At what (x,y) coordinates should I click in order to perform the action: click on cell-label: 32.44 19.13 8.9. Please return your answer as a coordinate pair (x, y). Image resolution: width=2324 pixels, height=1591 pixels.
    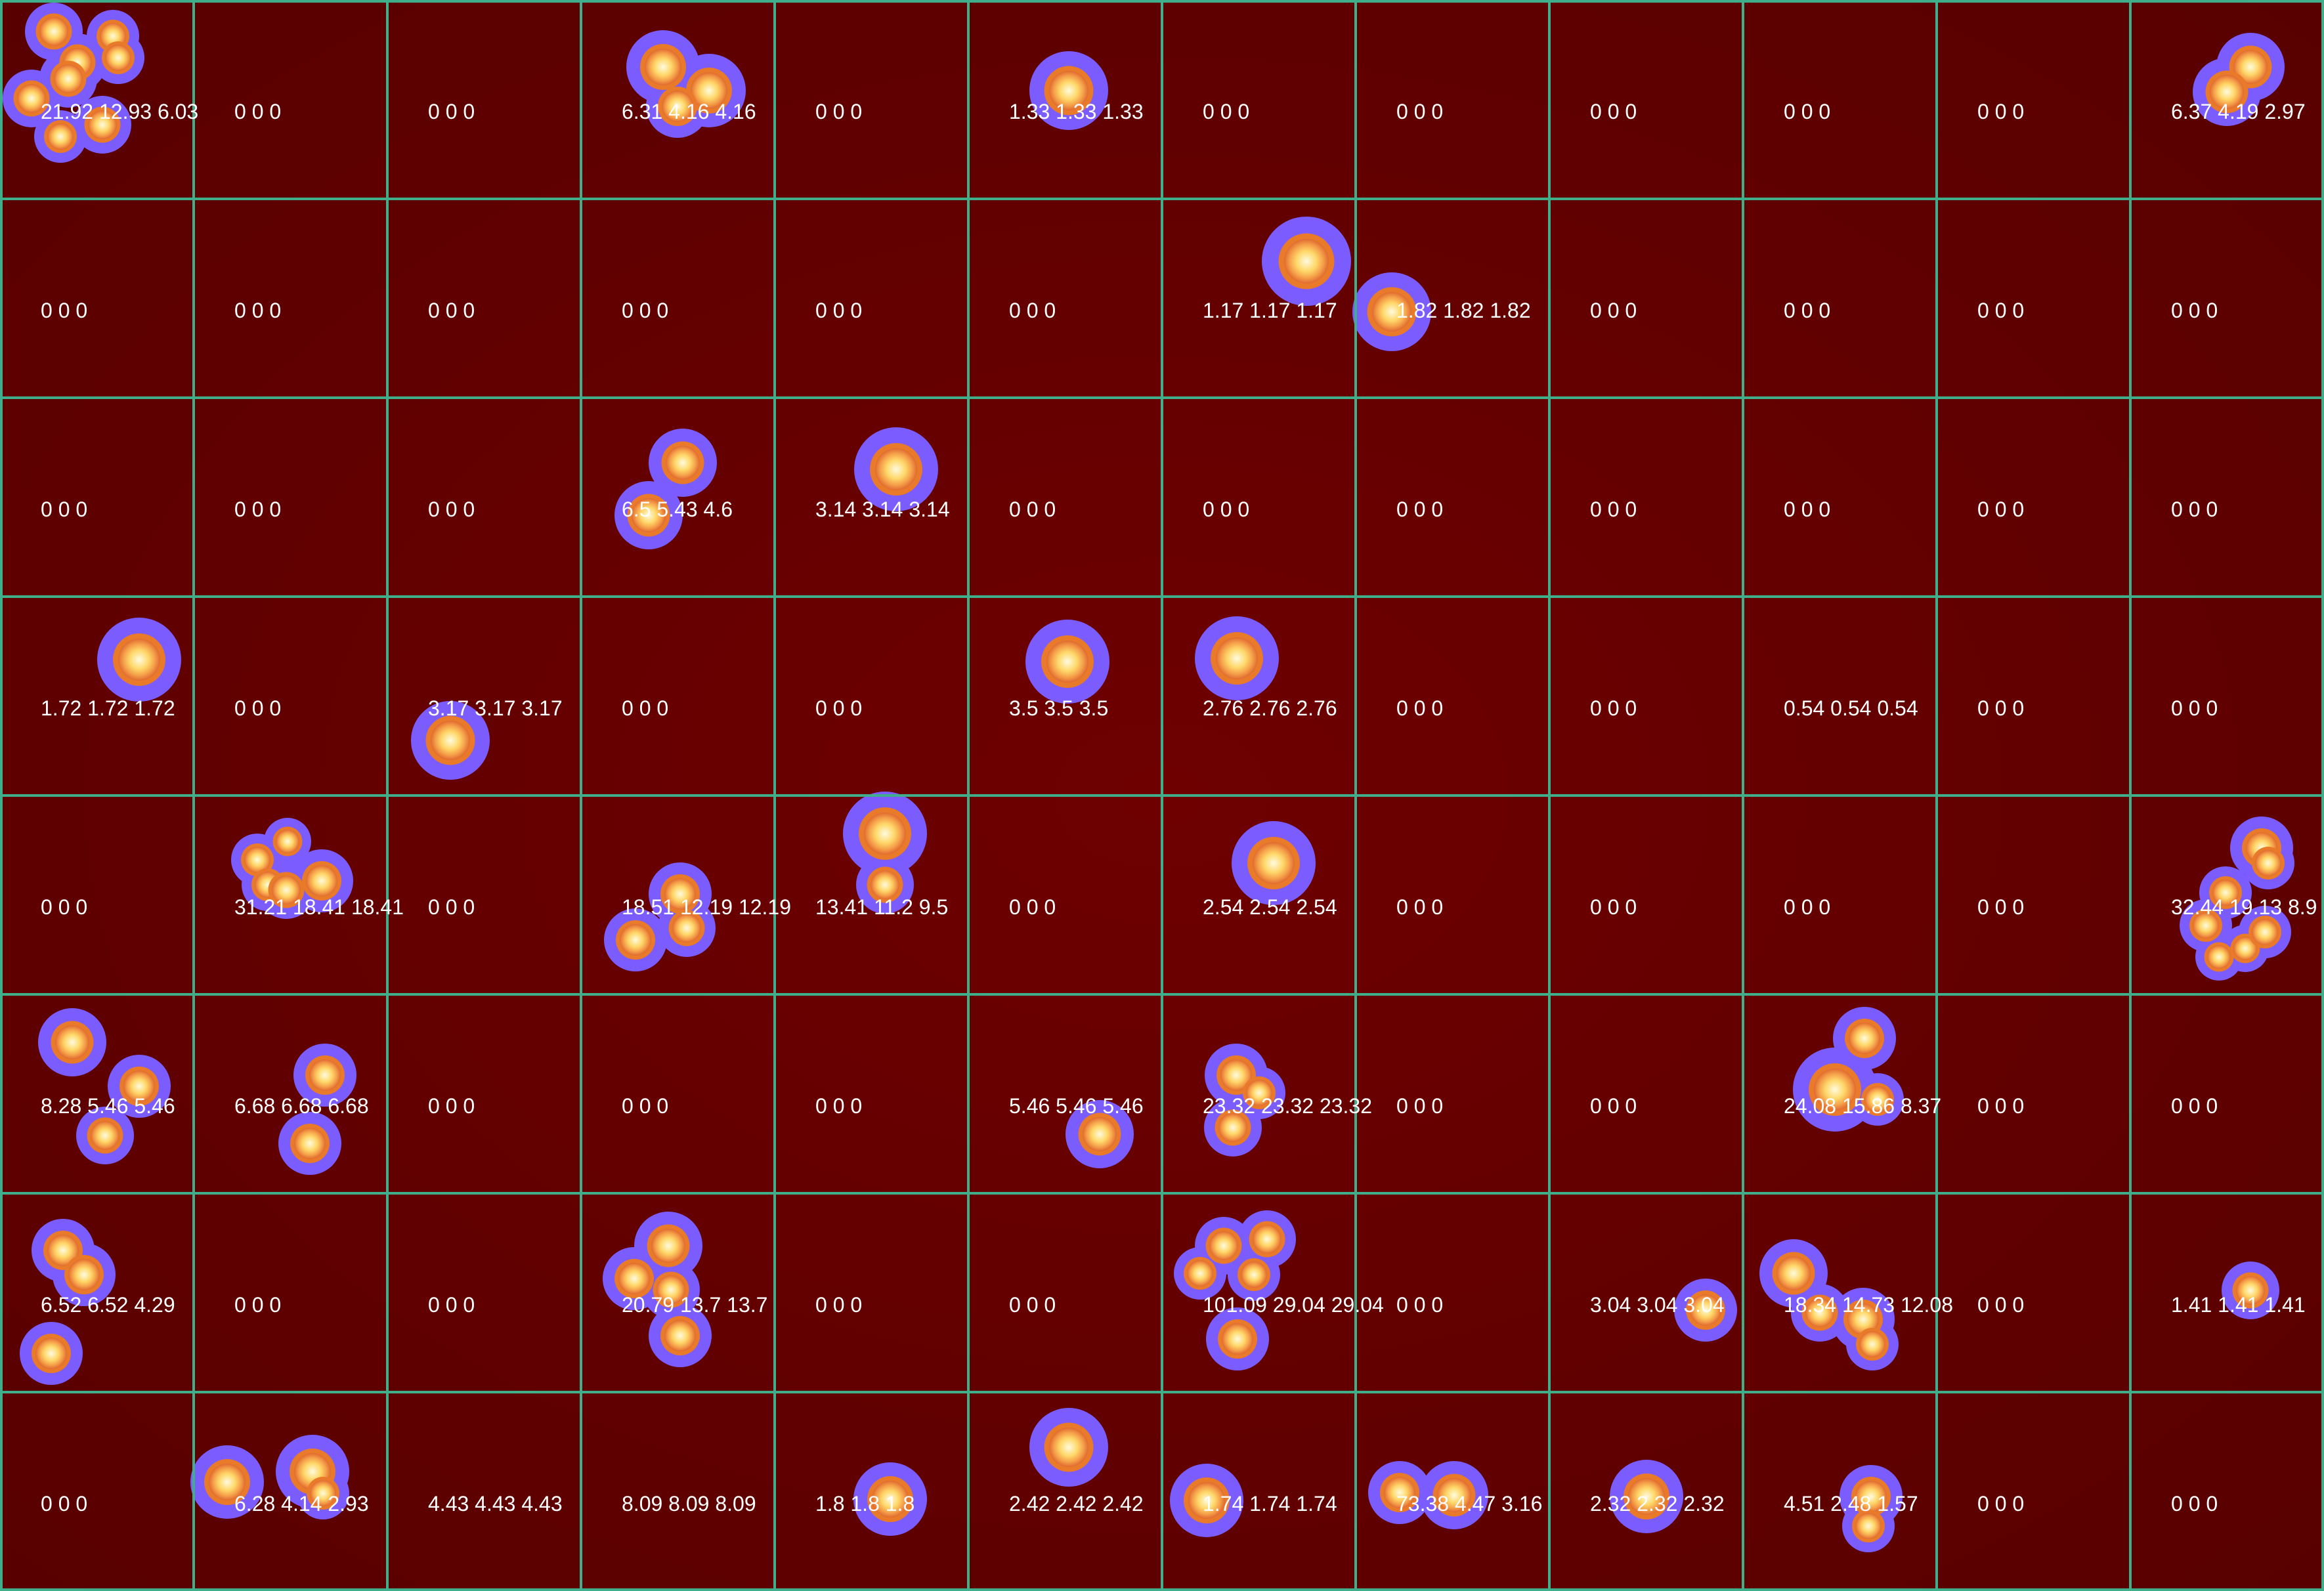
    Looking at the image, I should click on (2244, 907).